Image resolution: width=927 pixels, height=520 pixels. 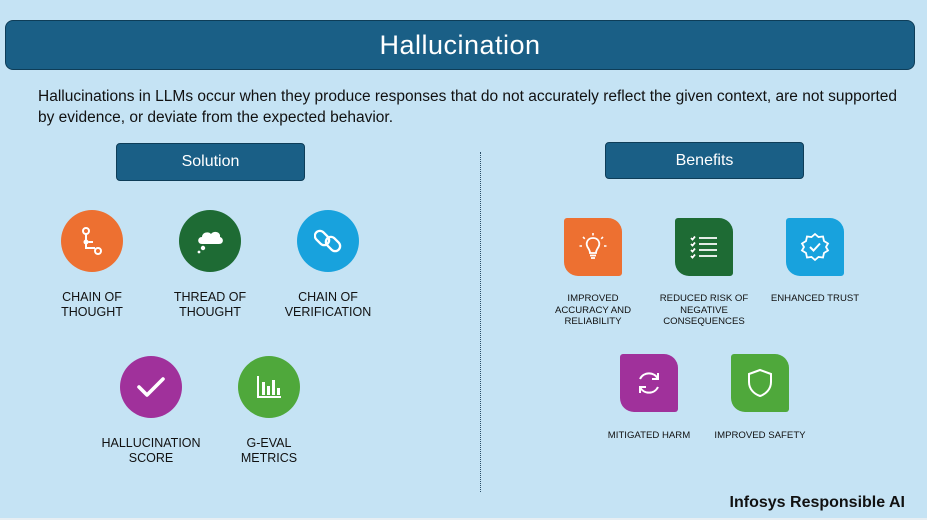 What do you see at coordinates (328, 304) in the screenshot?
I see `chain-of-verification-label: CHAIN OF VERIFICATION` at bounding box center [328, 304].